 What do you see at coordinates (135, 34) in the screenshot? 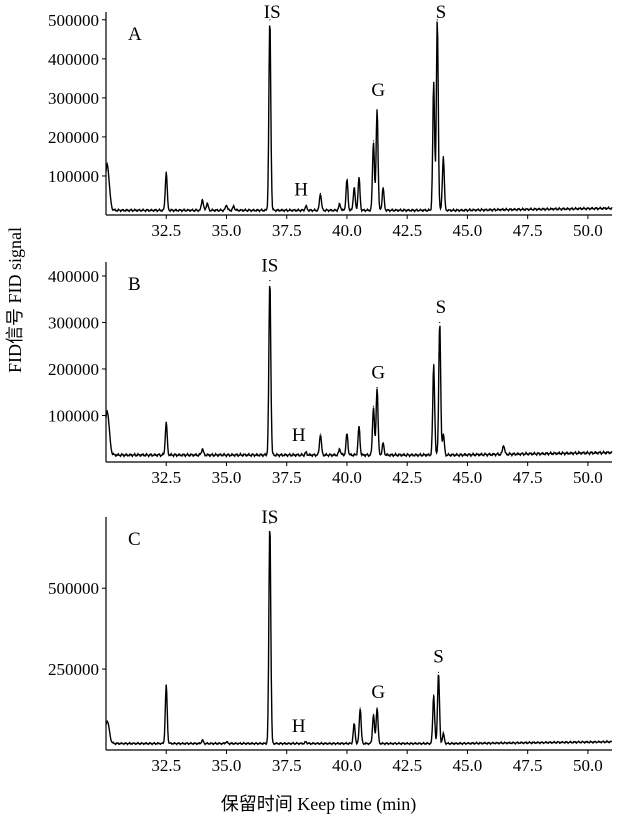
I see `panel-label: A` at bounding box center [135, 34].